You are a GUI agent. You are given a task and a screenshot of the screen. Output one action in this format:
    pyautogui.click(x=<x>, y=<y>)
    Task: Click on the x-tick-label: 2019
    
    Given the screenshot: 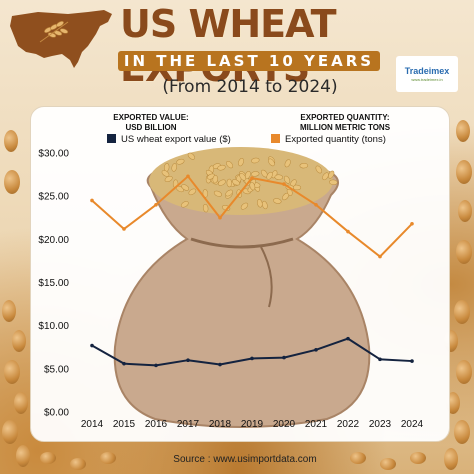 What is the action you would take?
    pyautogui.click(x=252, y=424)
    